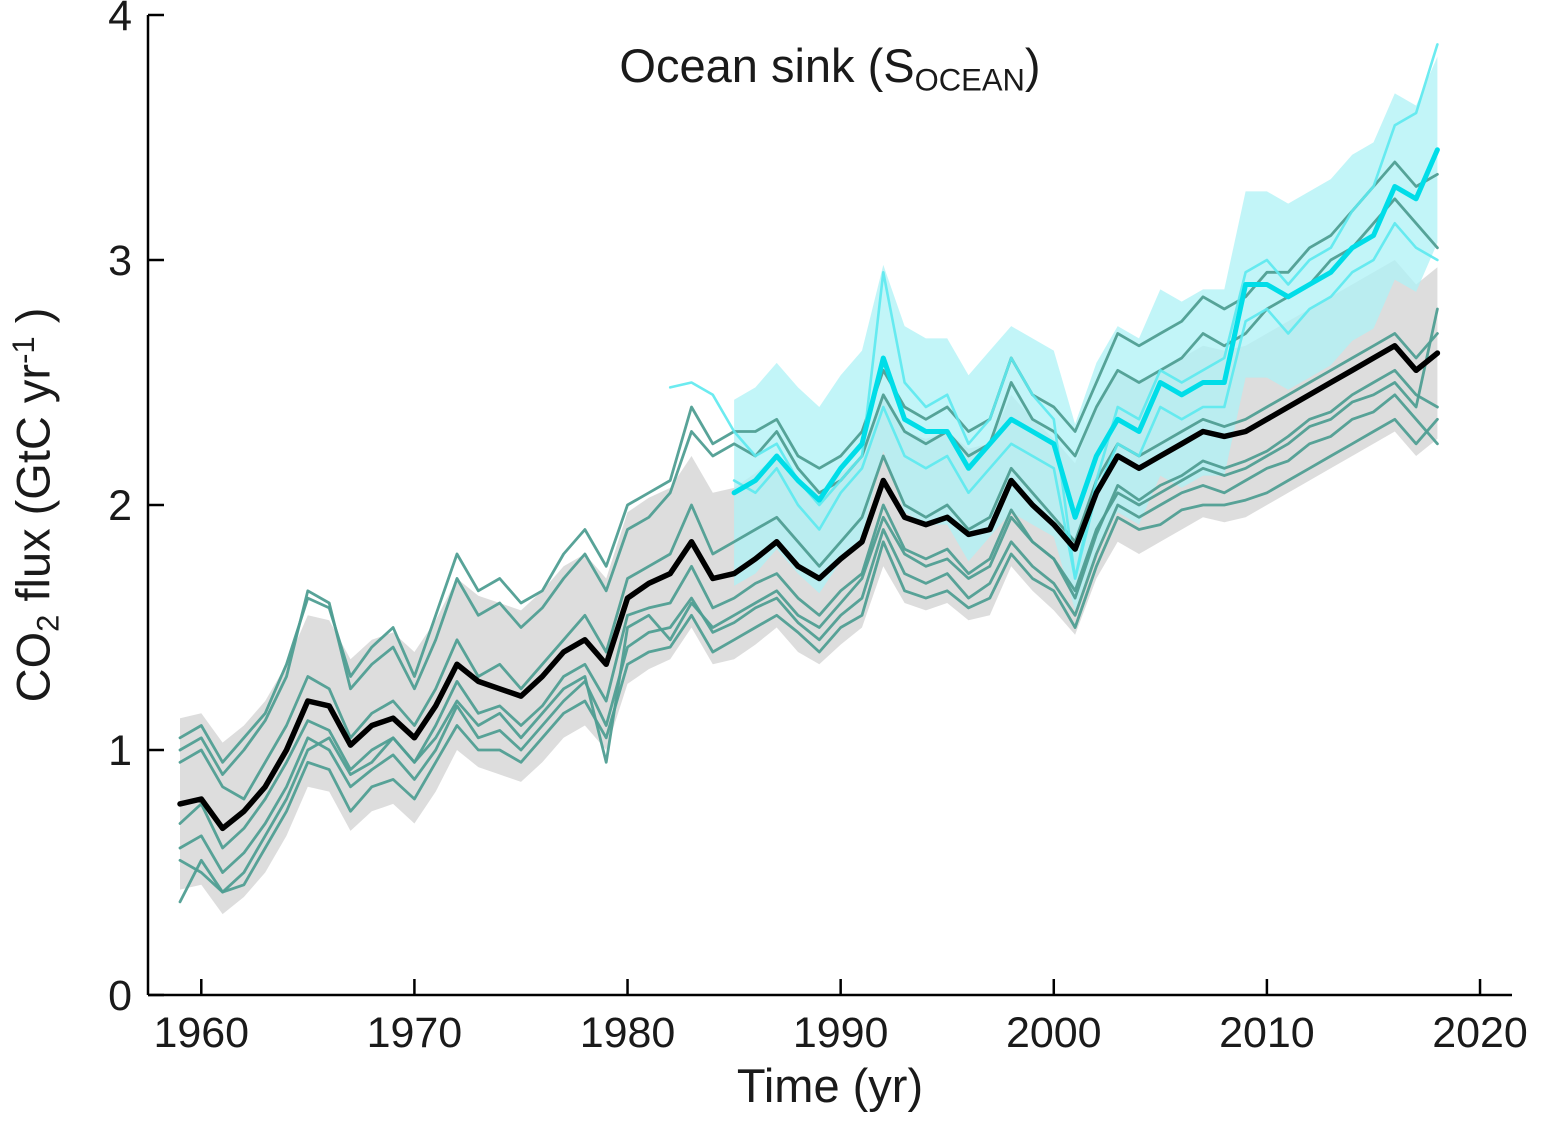 The width and height of the screenshot is (1554, 1125). Describe the element at coordinates (120, 261) in the screenshot. I see `y-tick-label: 3` at that location.